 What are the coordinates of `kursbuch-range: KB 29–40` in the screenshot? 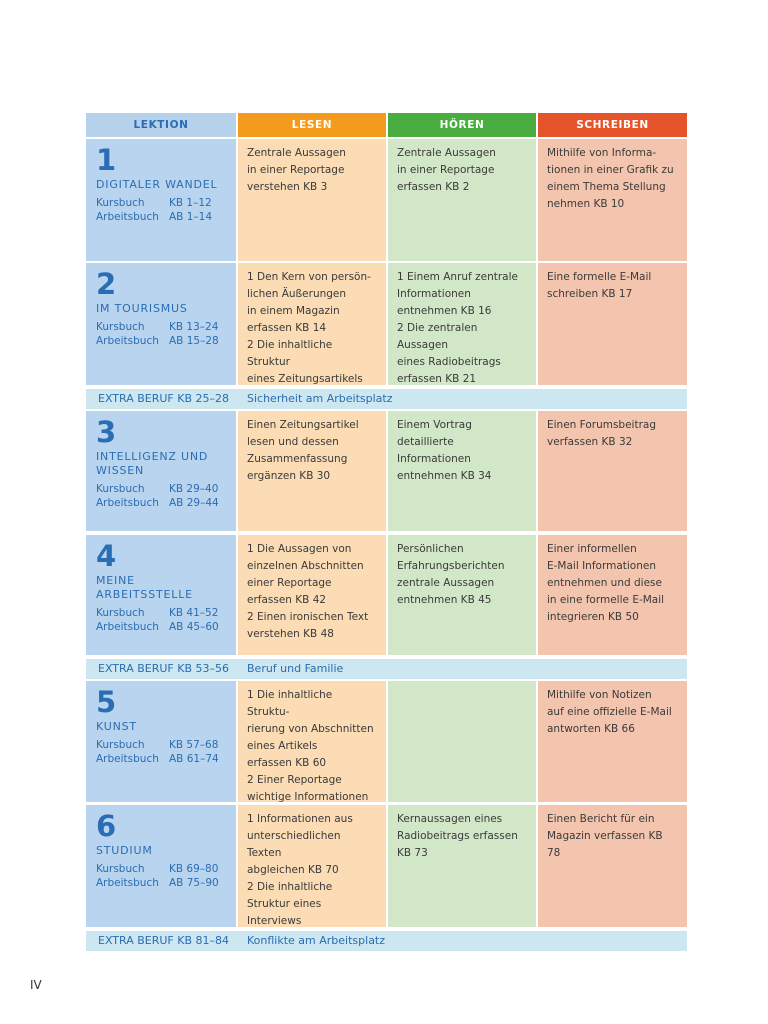 It's located at (194, 489).